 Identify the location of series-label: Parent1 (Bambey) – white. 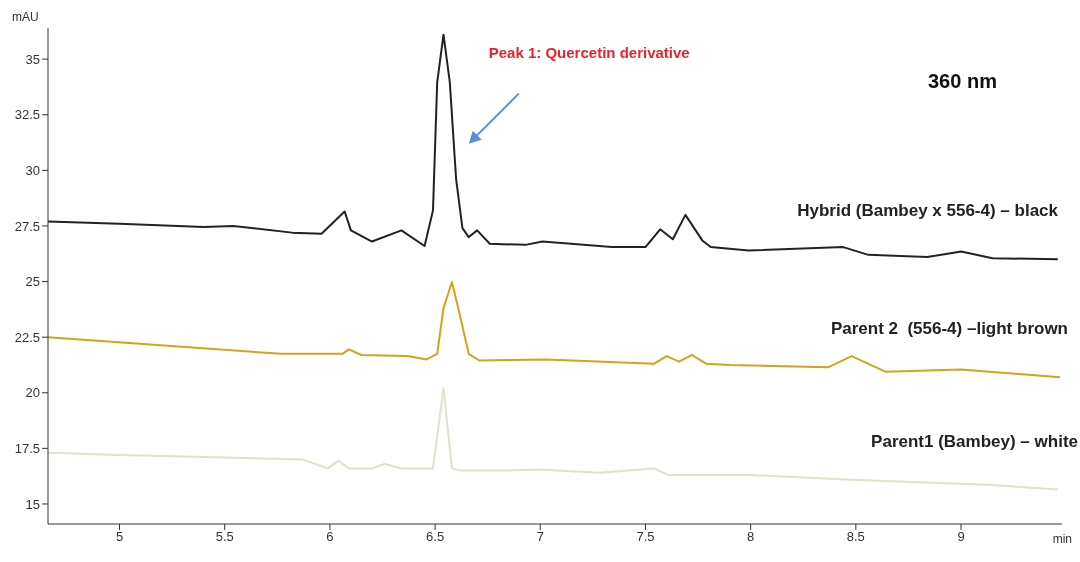
(974, 441).